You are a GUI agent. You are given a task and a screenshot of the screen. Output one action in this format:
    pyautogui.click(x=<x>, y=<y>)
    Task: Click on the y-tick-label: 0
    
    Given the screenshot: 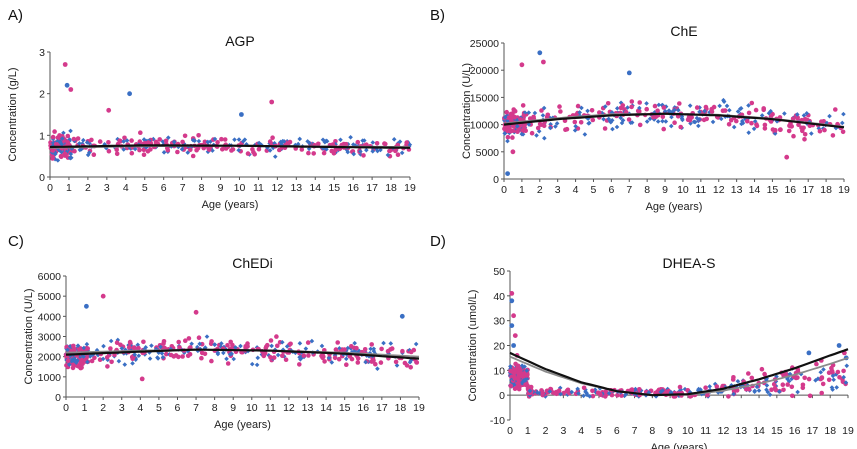 What is the action you would take?
    pyautogui.click(x=496, y=180)
    